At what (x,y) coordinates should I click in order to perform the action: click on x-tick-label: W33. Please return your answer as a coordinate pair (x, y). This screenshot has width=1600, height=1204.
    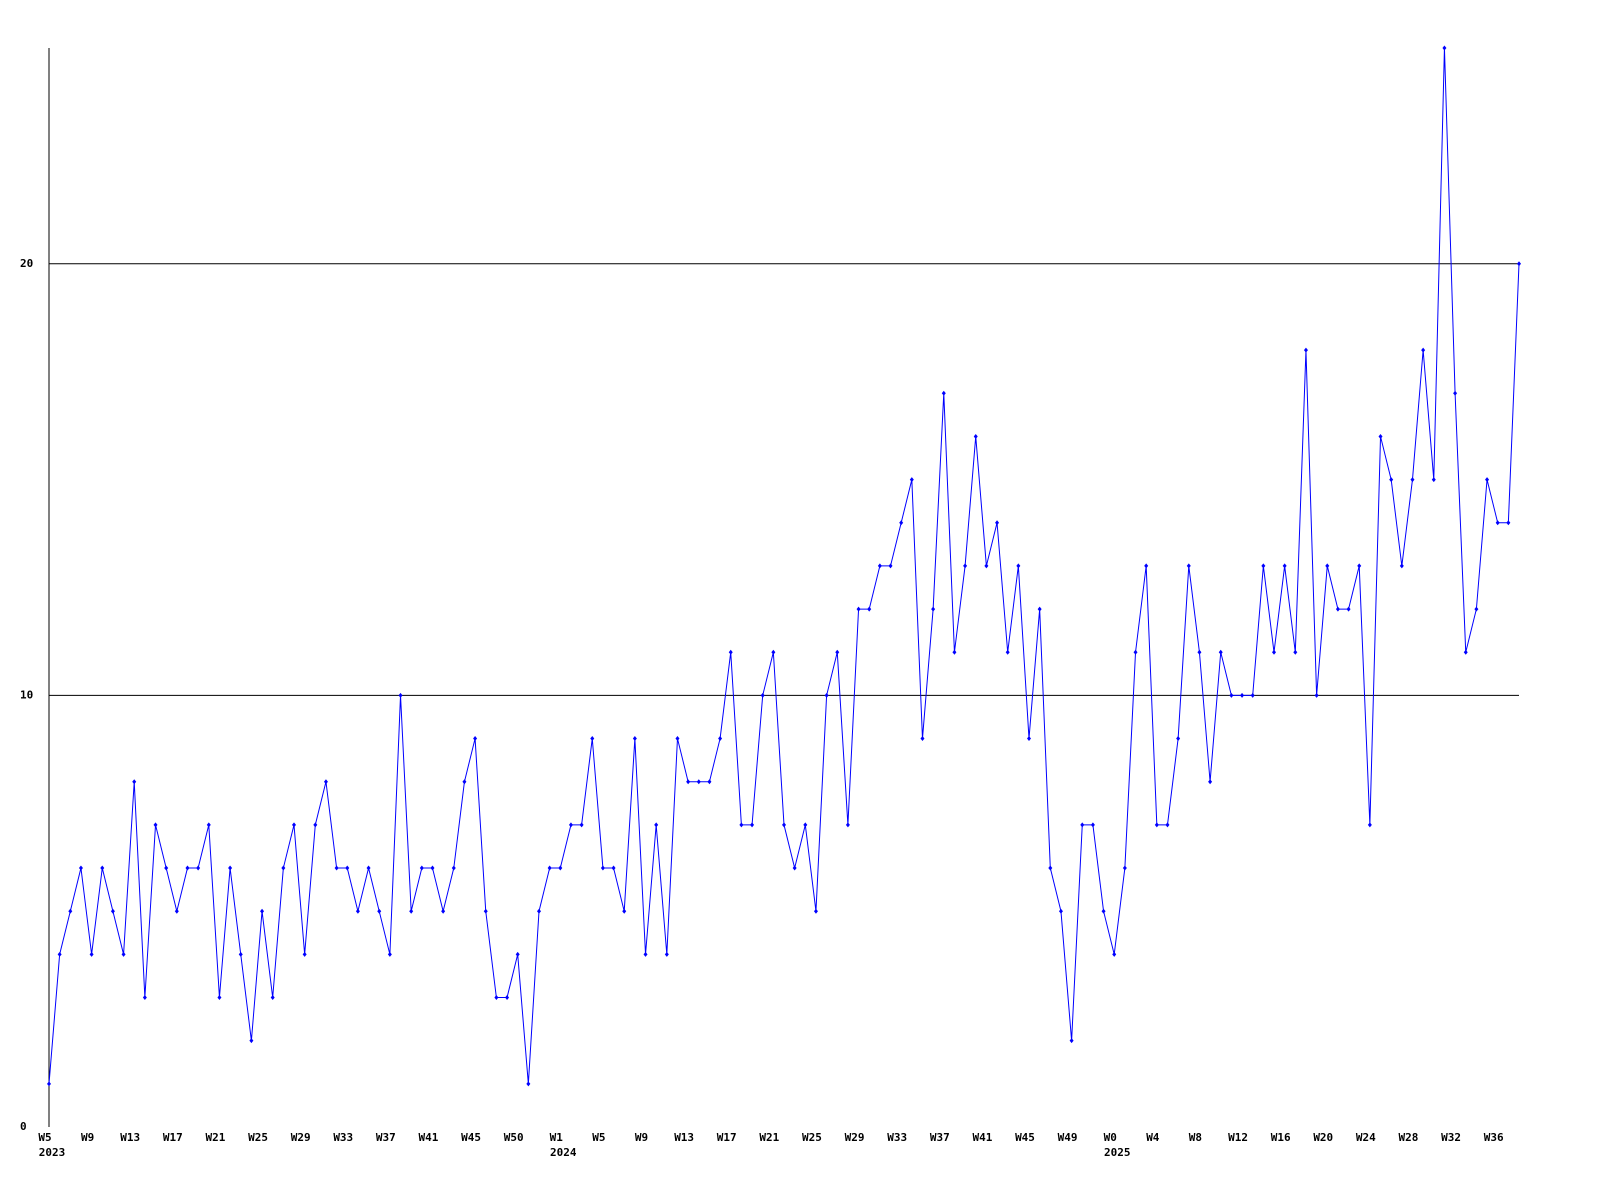
    Looking at the image, I should click on (897, 1137).